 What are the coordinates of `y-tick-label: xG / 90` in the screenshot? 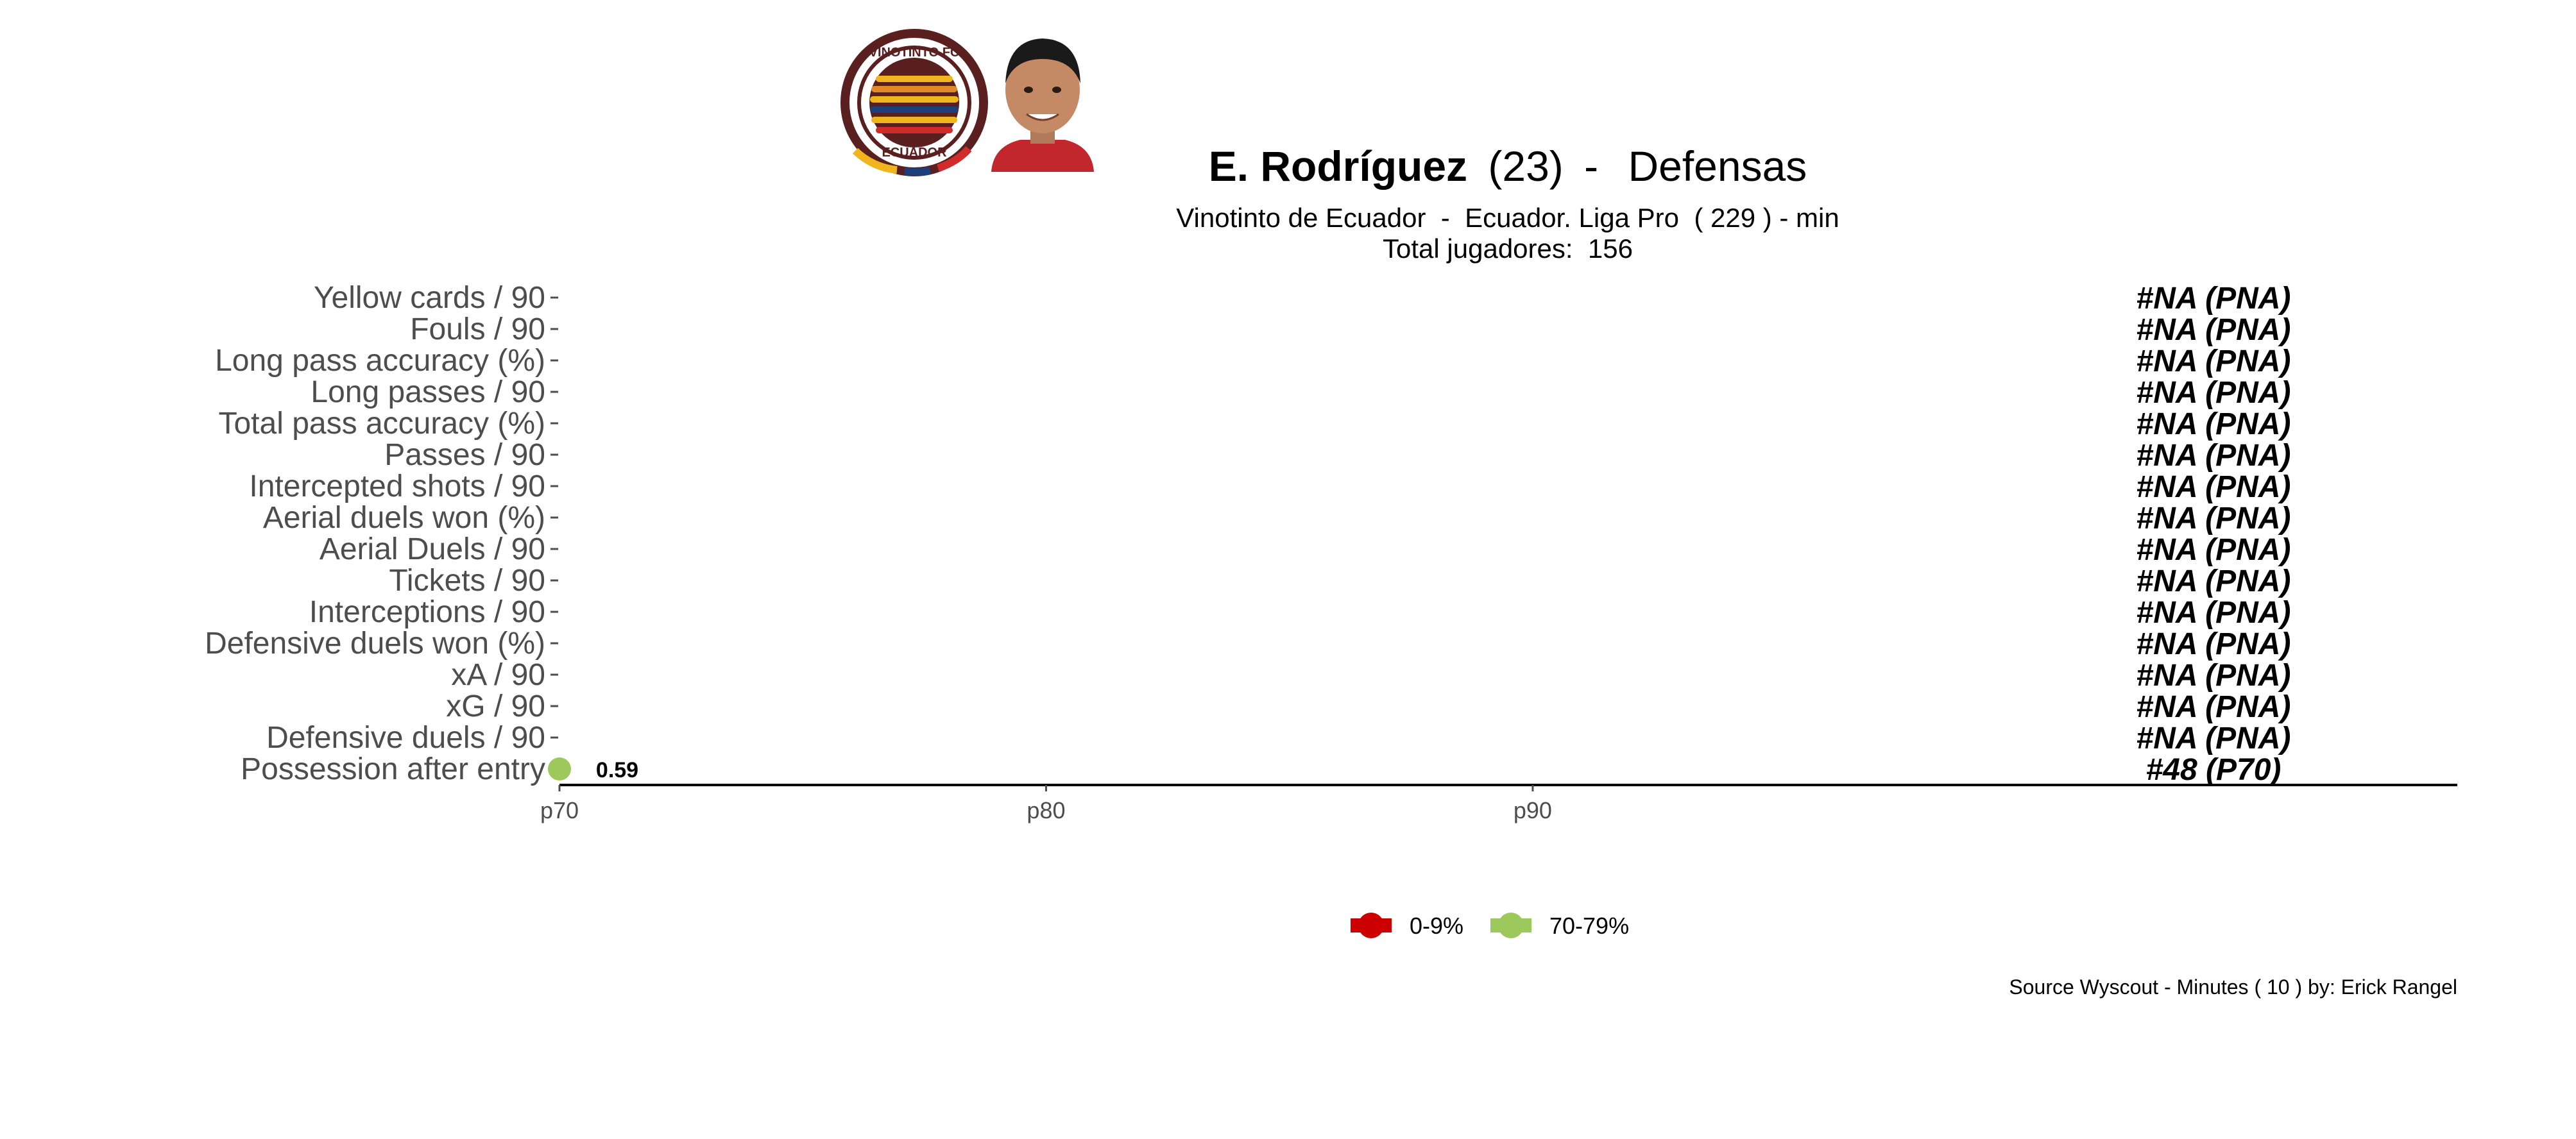 It's located at (496, 706).